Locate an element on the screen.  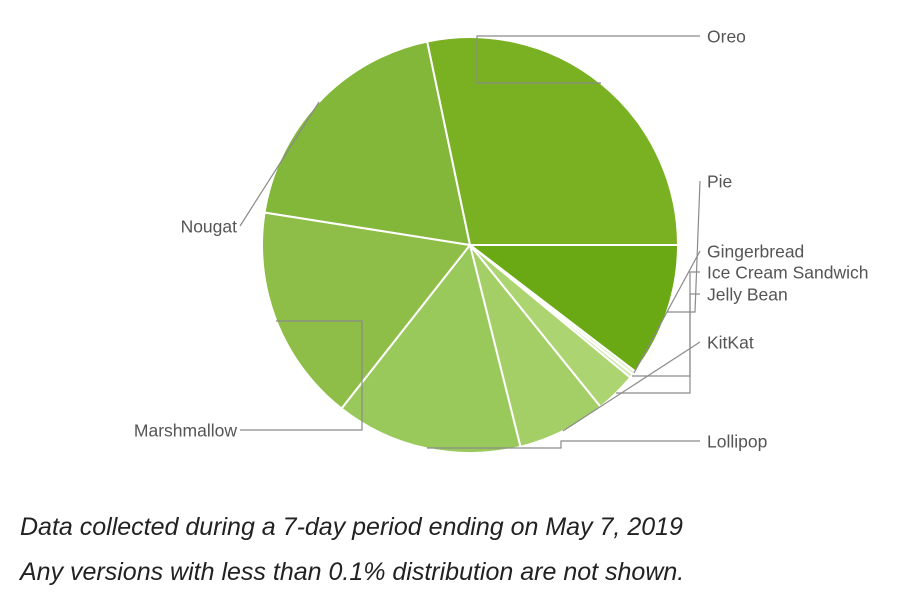
leader-line-pie is located at coordinates (684, 246).